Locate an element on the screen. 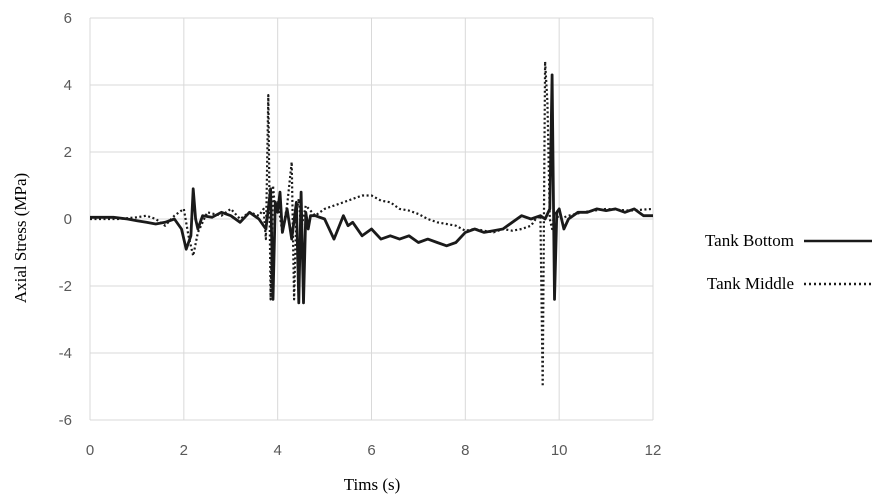 Image resolution: width=873 pixels, height=501 pixels. y-tick-label: 6 is located at coordinates (68, 18).